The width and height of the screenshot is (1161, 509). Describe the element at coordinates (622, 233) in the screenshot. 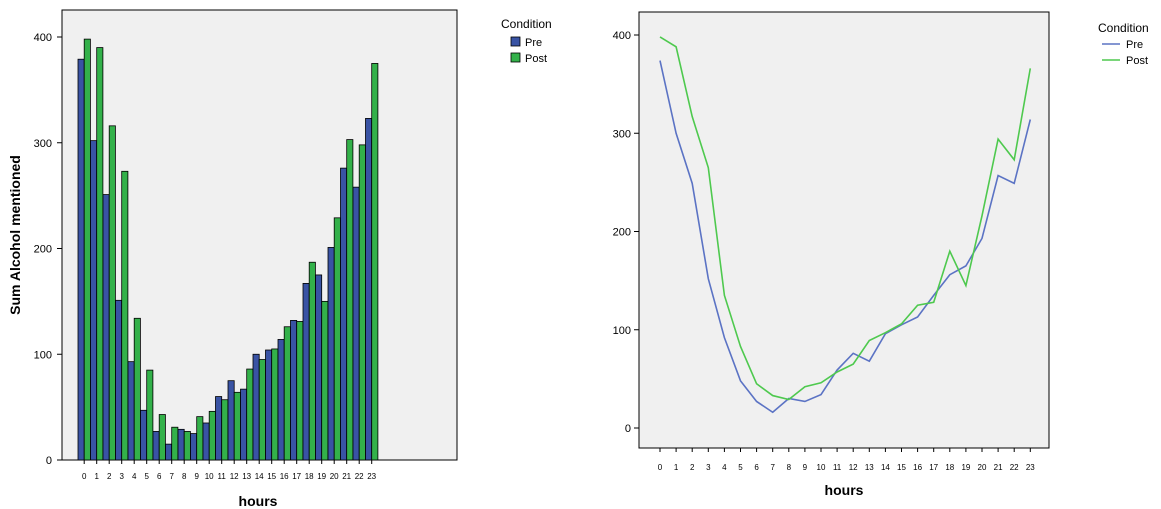

I see `y-tick-label: 200` at that location.